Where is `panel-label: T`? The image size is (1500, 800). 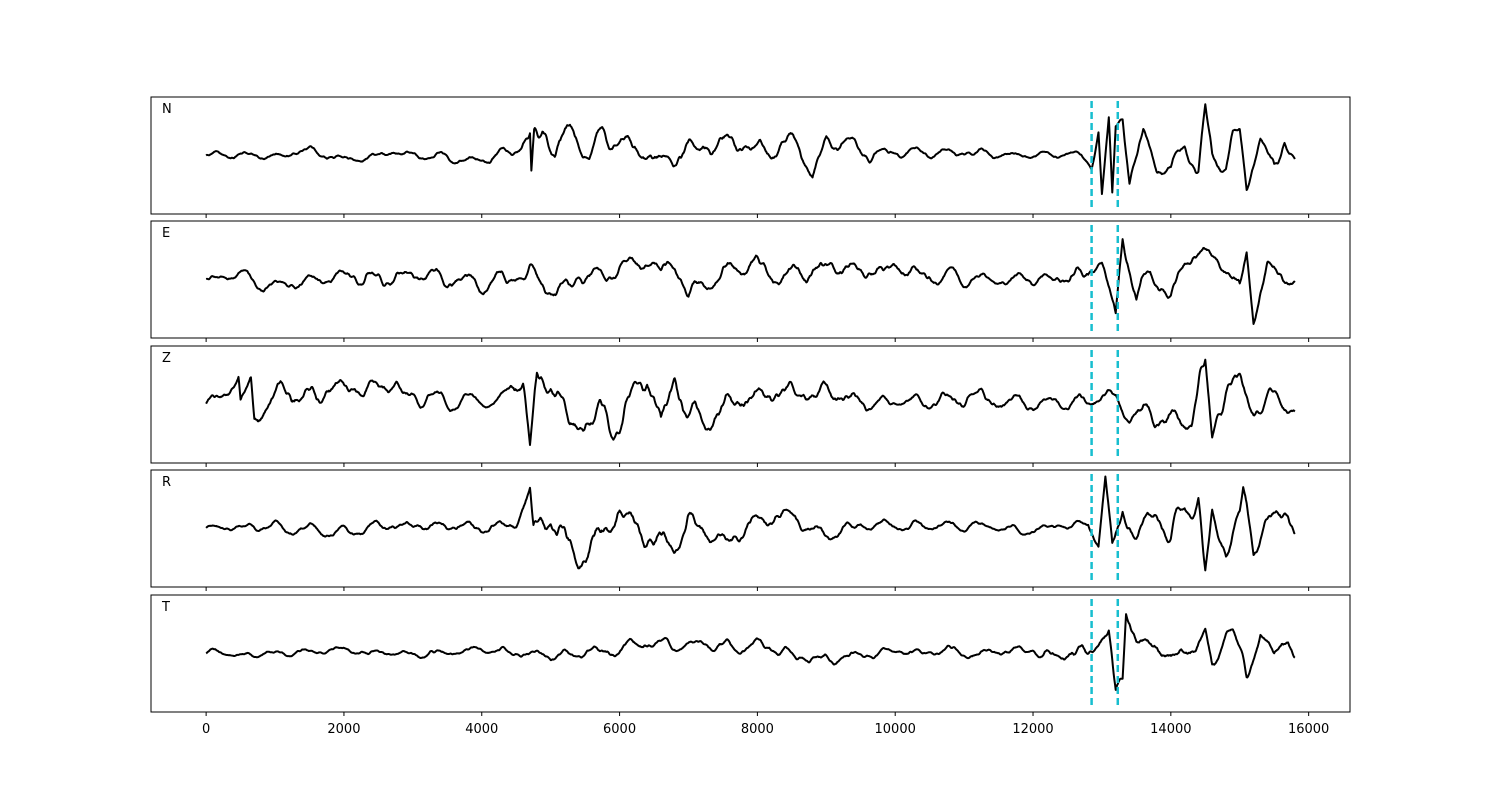 panel-label: T is located at coordinates (165, 607).